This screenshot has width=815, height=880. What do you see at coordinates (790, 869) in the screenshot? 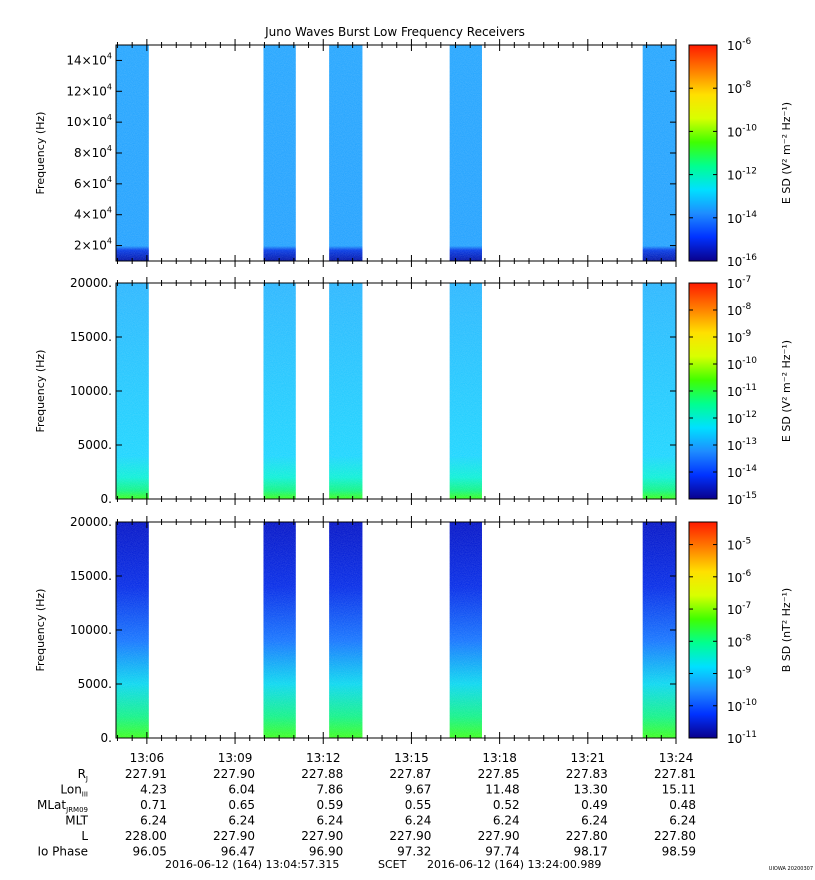
I see `credit-stamp: UIOWA 20200307` at bounding box center [790, 869].